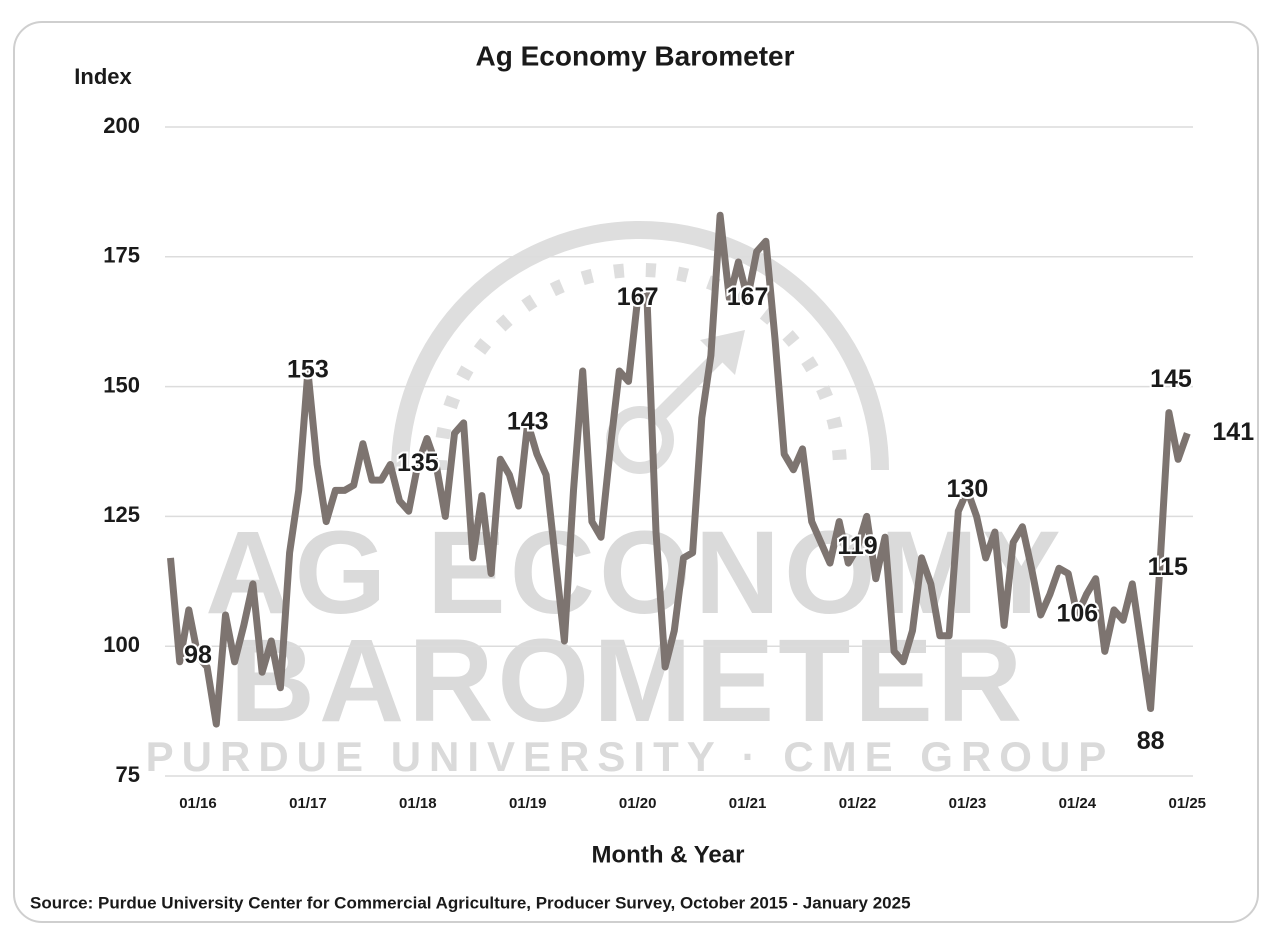  What do you see at coordinates (418, 463) in the screenshot?
I see `data-label: 135` at bounding box center [418, 463].